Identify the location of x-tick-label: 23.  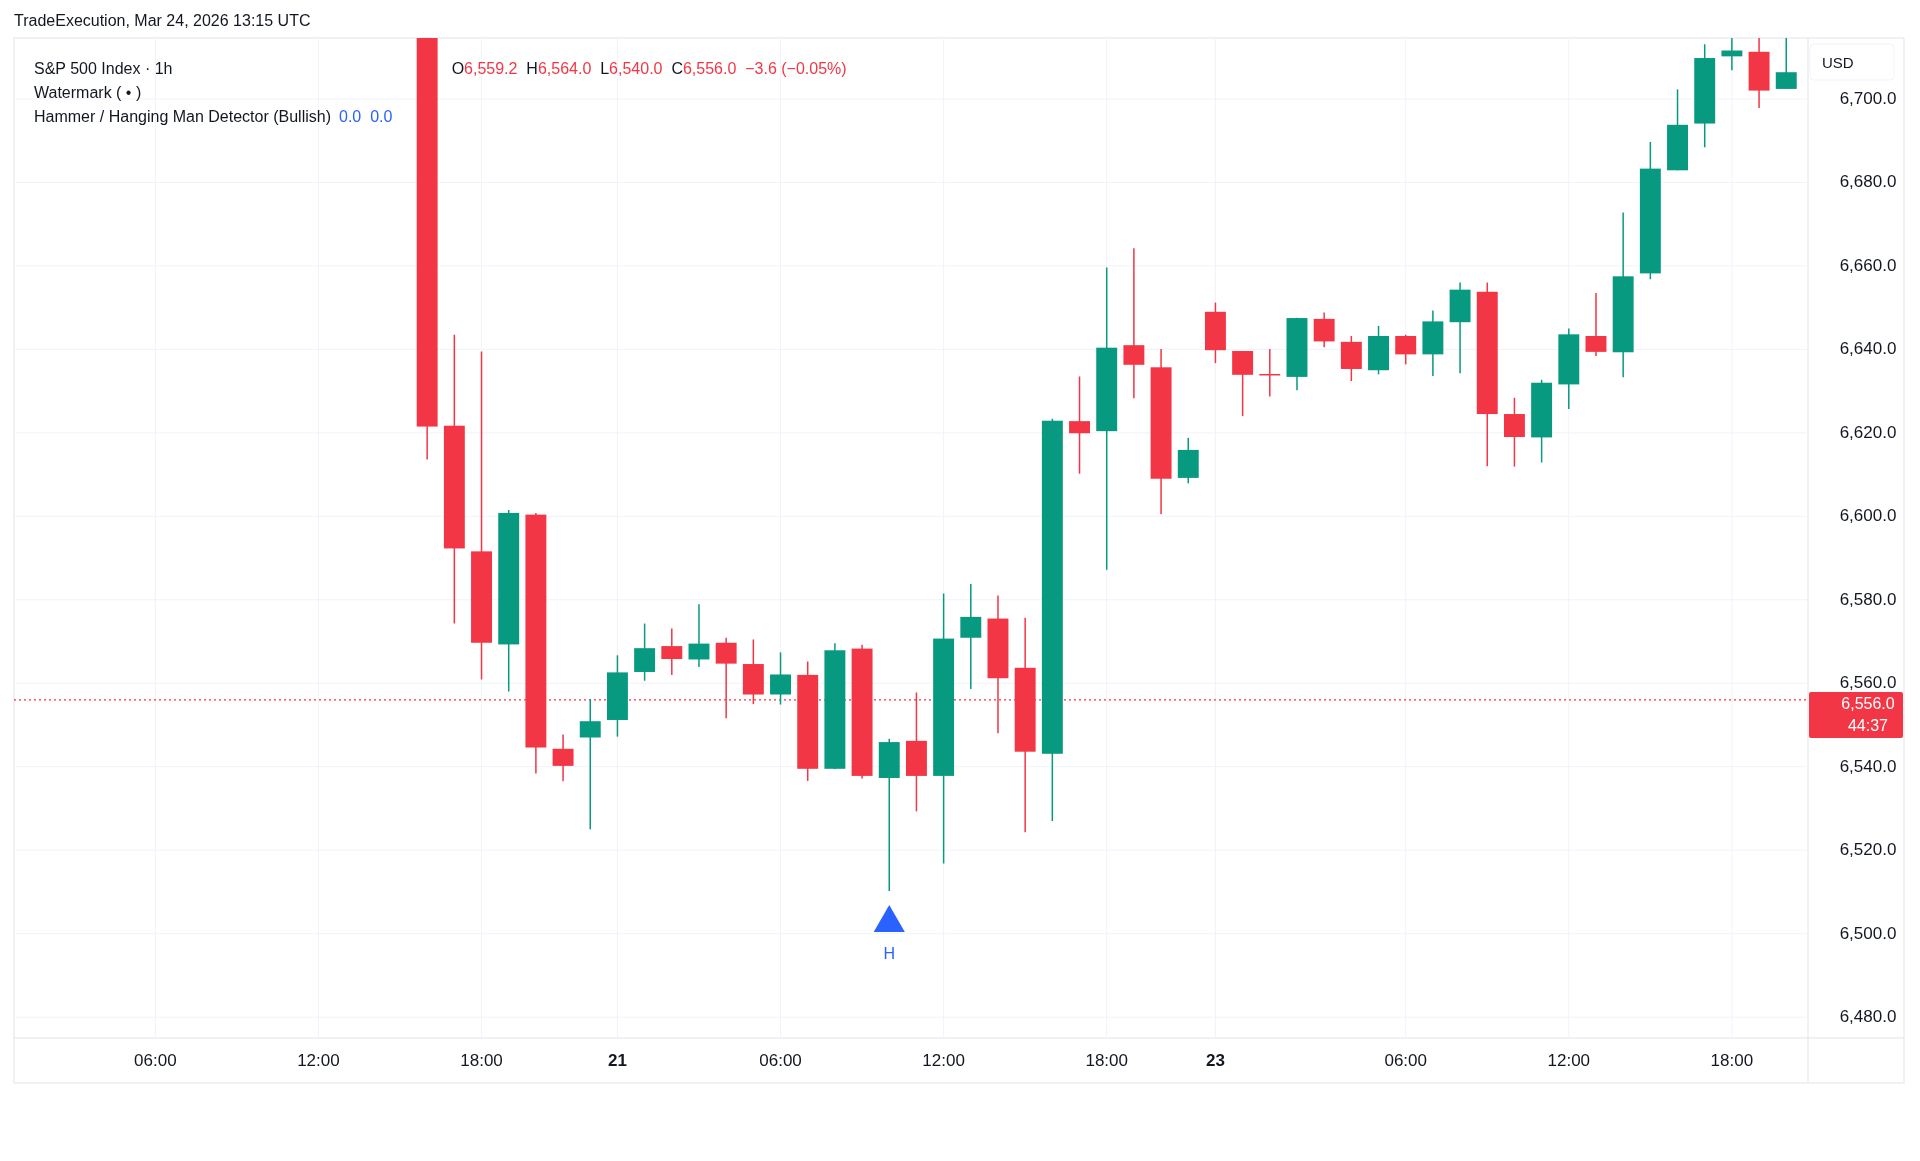
(1215, 1060).